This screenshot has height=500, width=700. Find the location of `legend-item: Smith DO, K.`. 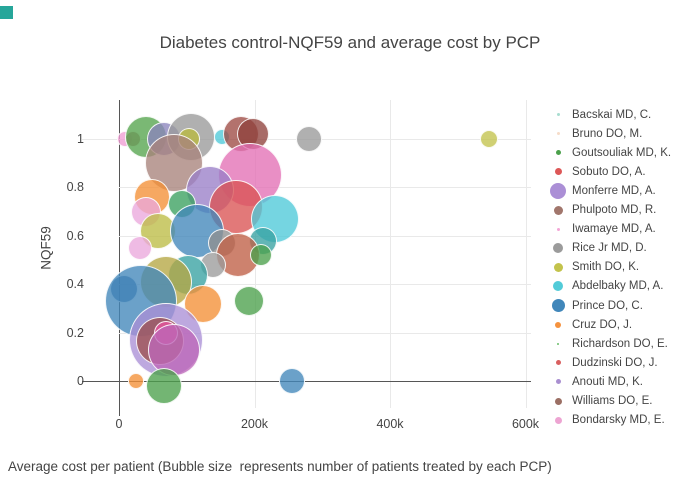

legend-item: Smith DO, K. is located at coordinates (622, 267).